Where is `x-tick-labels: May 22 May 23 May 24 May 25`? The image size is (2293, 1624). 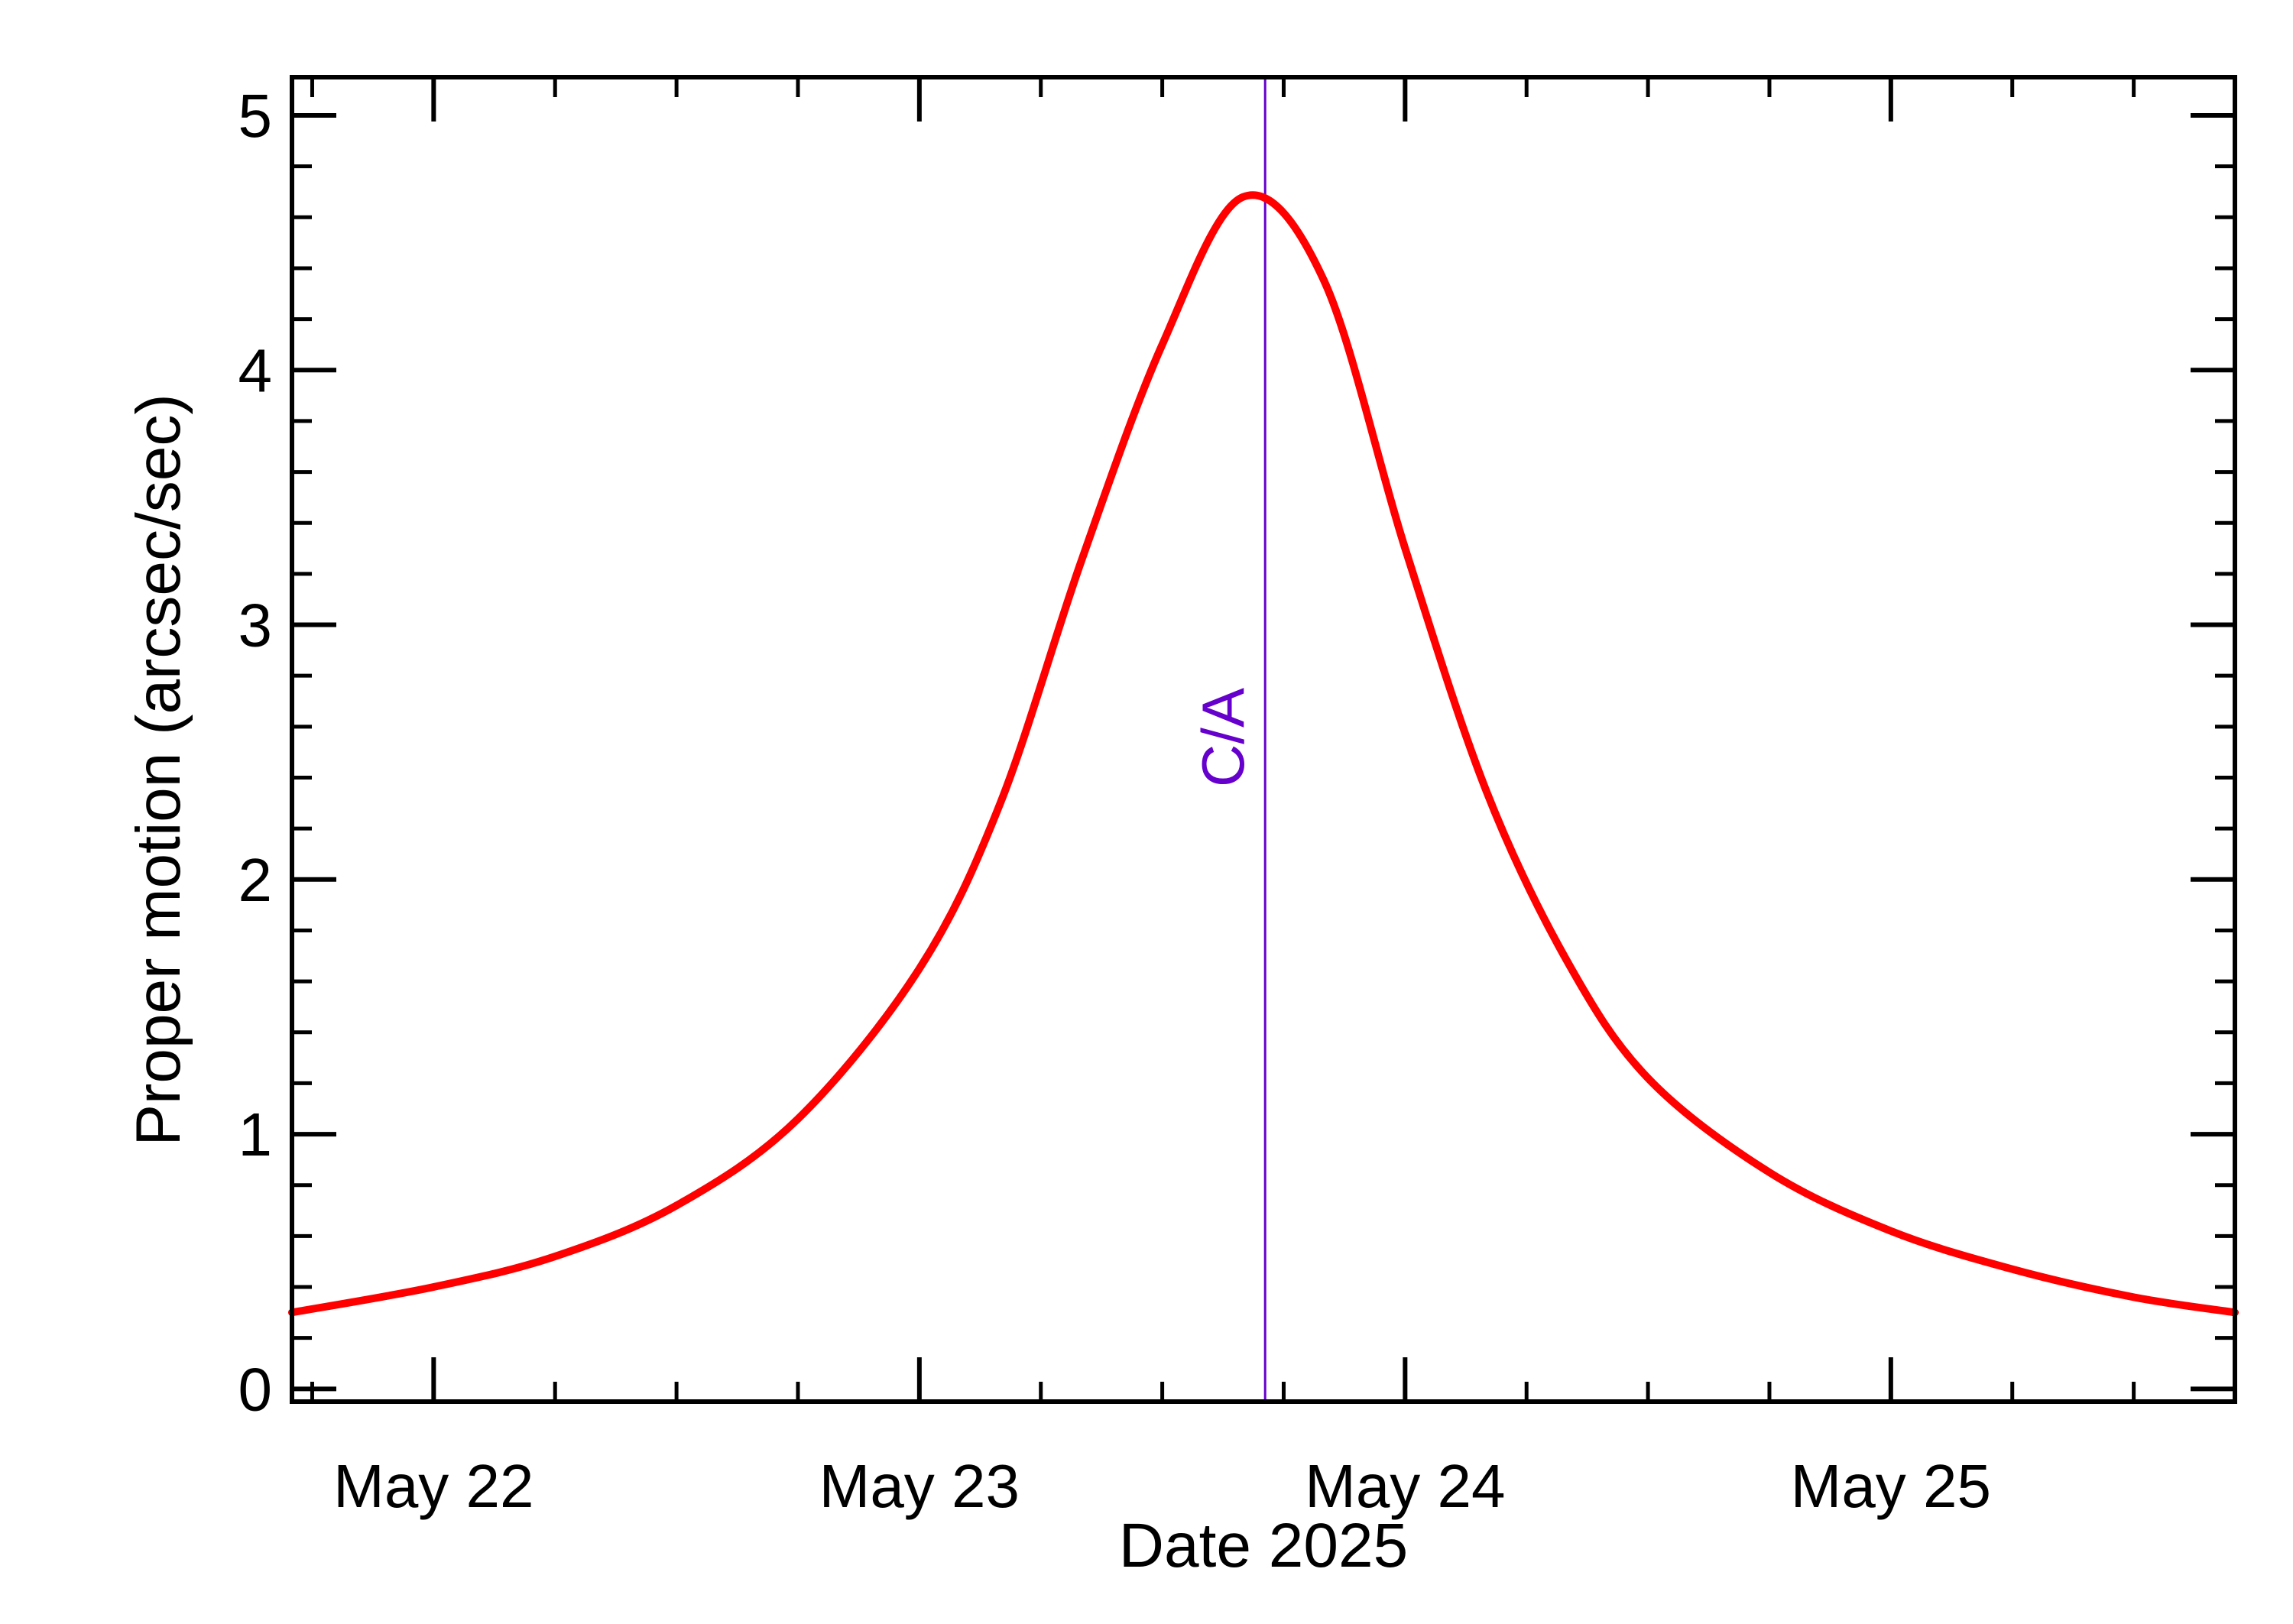 x-tick-labels: May 22 May 23 May 24 May 25 is located at coordinates (1162, 1486).